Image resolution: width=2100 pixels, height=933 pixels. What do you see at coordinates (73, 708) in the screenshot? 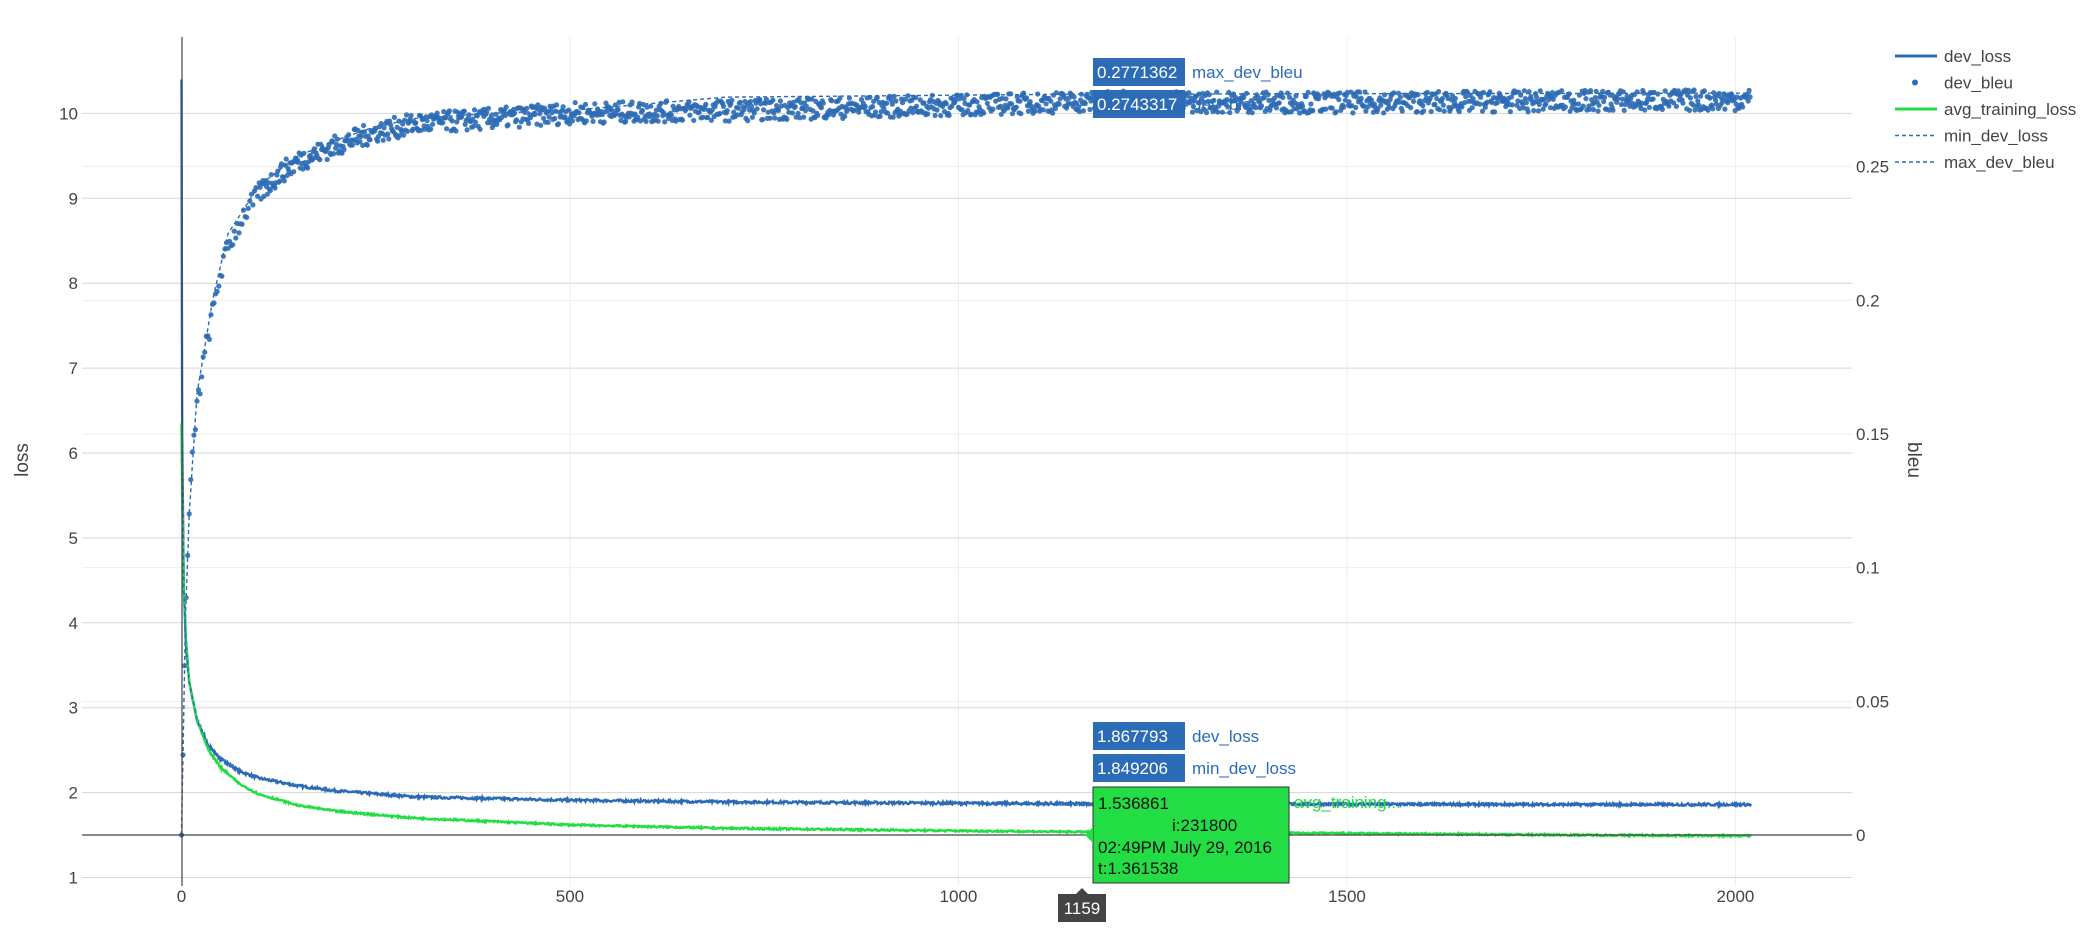
I see `y-tick-label: 3` at bounding box center [73, 708].